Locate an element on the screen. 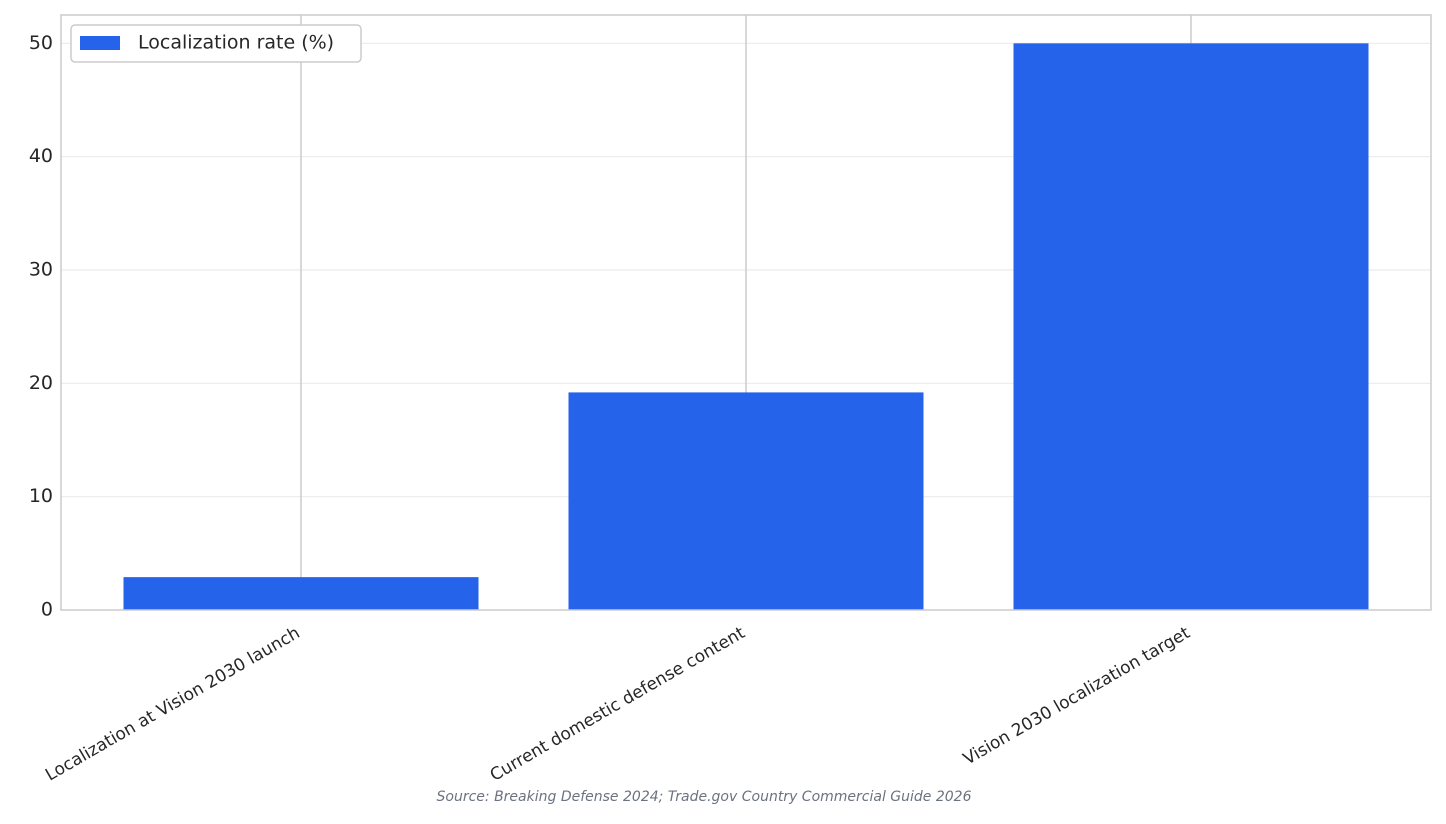 This screenshot has width=1446, height=824. legend: Localization rate (%) is located at coordinates (216, 43).